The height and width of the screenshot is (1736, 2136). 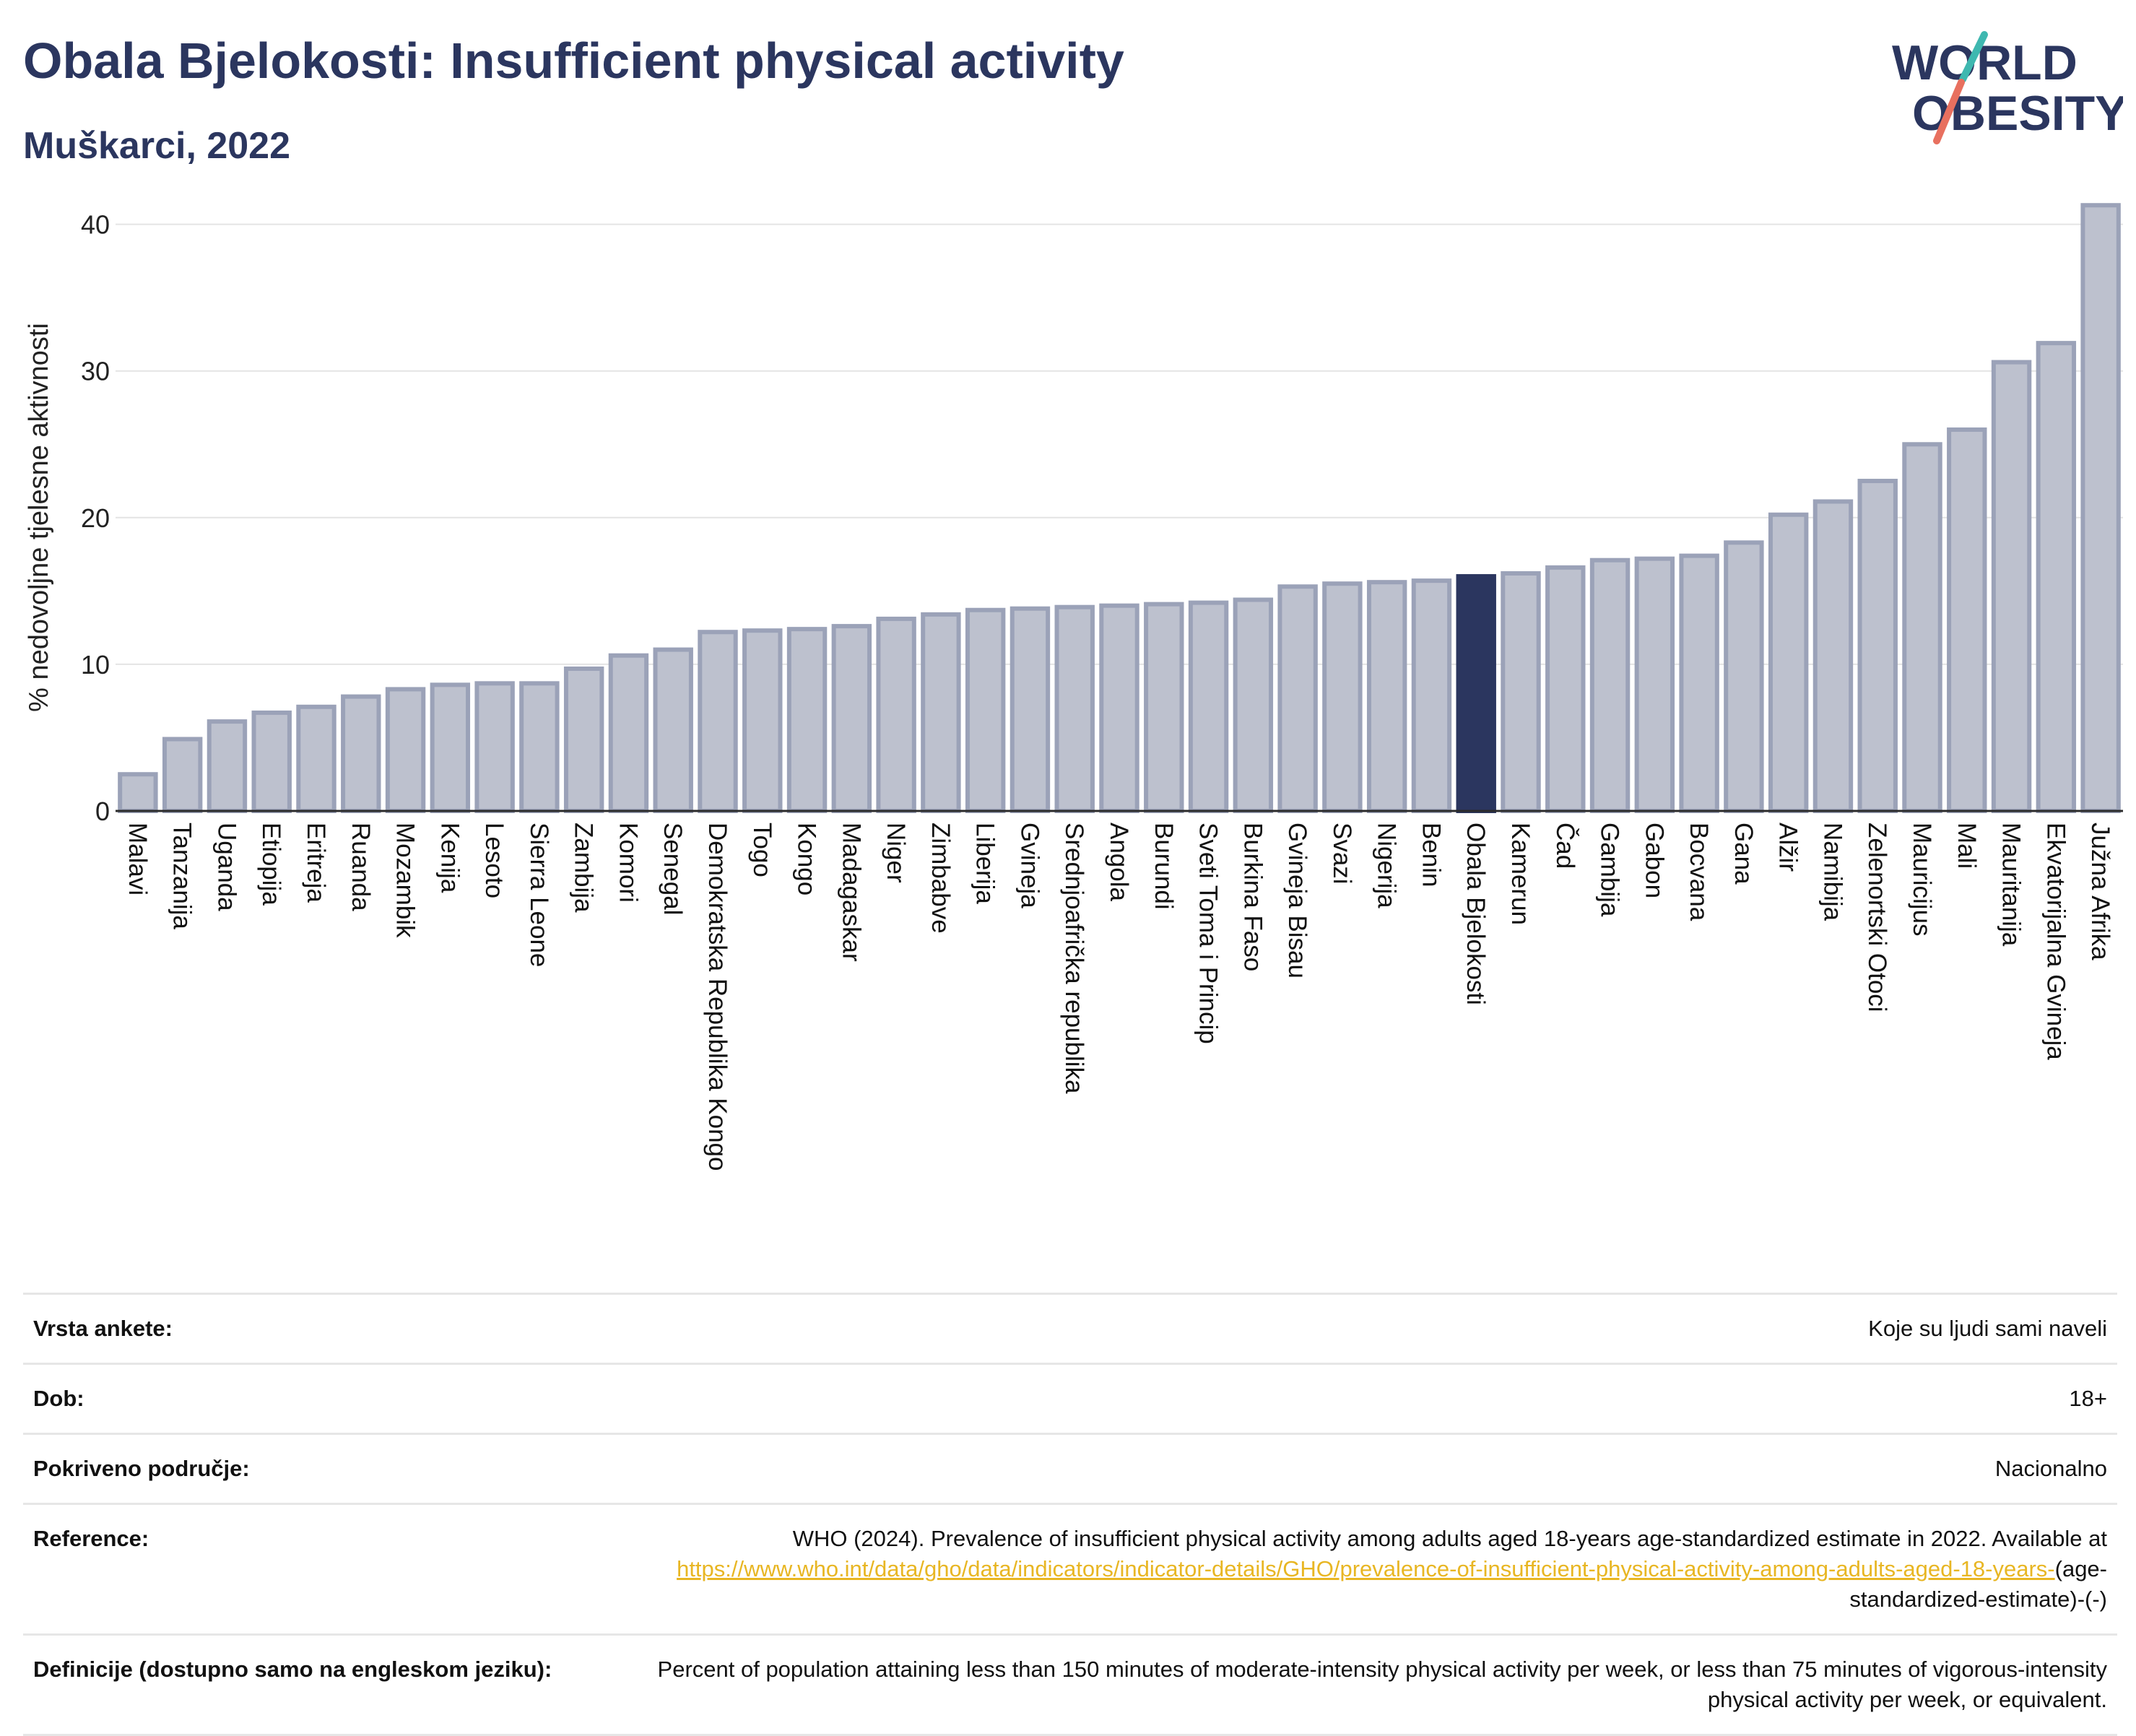 I want to click on x-tick-label: Sierra Leone, so click(x=539, y=895).